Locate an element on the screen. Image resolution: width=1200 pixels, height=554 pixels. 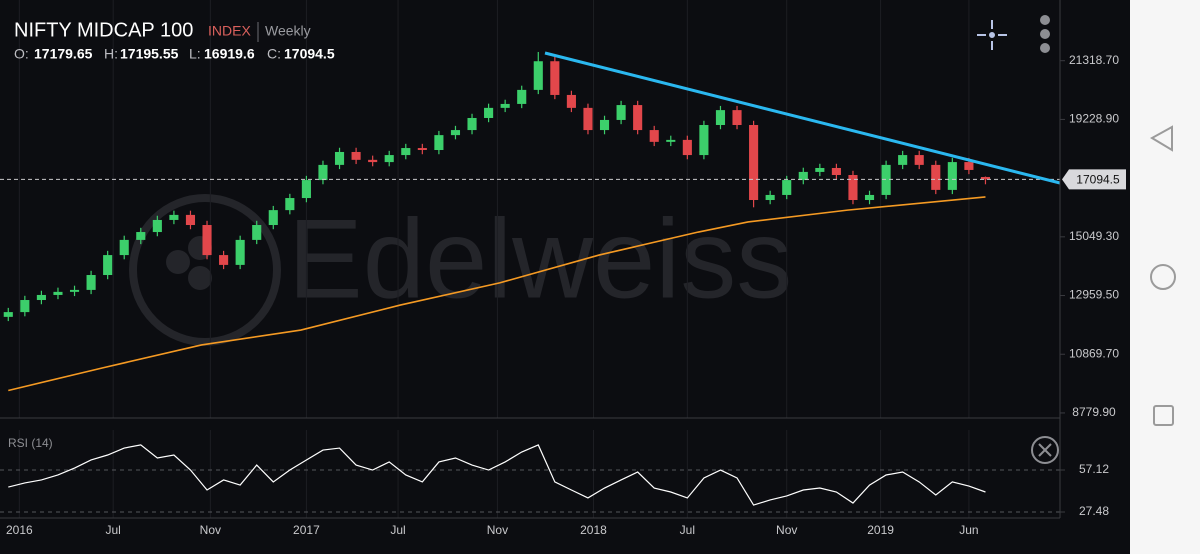
ohlc-label: H: is located at coordinates (111, 54).